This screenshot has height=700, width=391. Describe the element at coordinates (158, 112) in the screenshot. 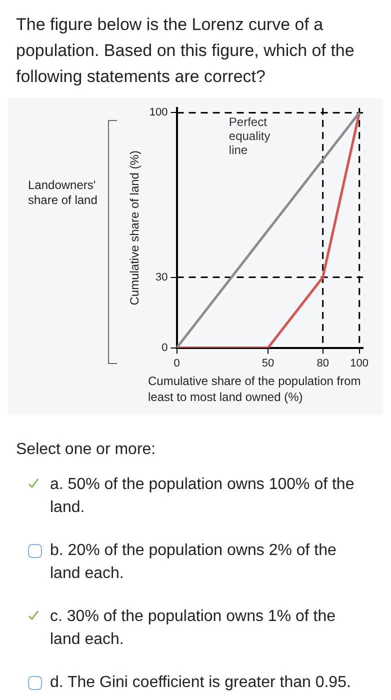

I see `y-tick-label: 100` at that location.